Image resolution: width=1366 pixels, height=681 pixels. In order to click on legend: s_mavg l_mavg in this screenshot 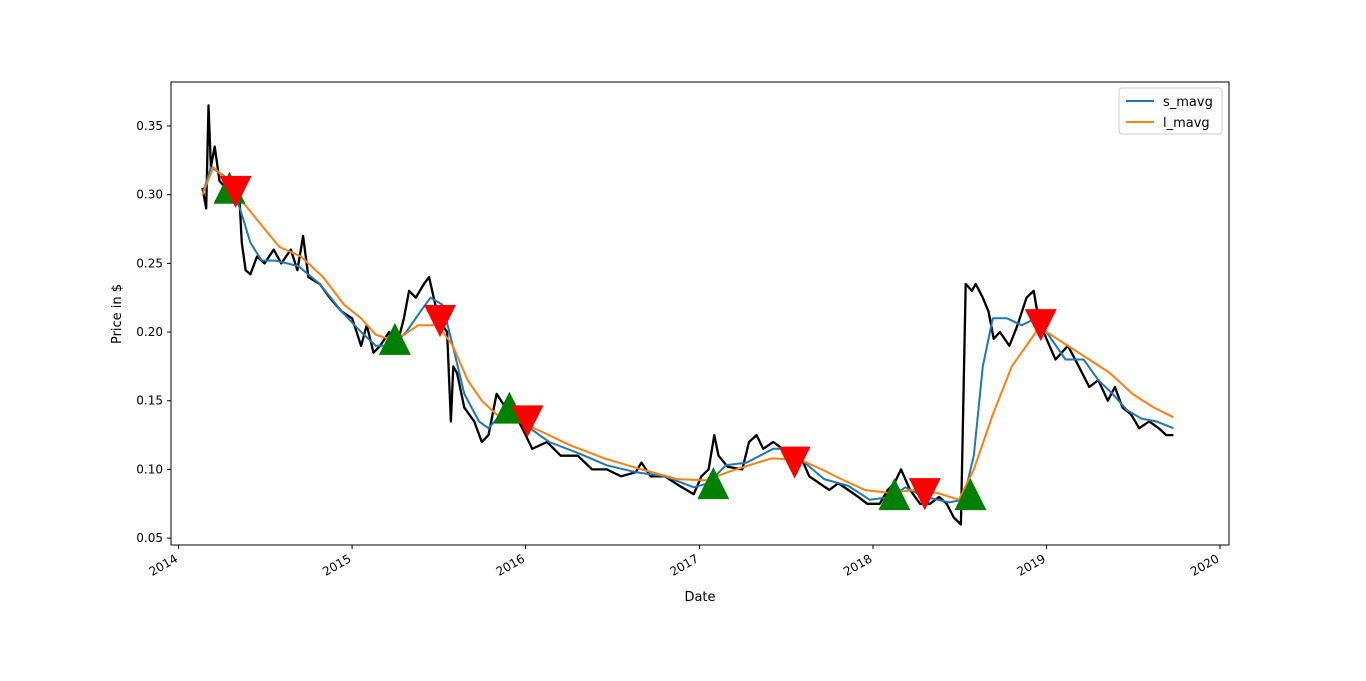, I will do `click(1170, 111)`.